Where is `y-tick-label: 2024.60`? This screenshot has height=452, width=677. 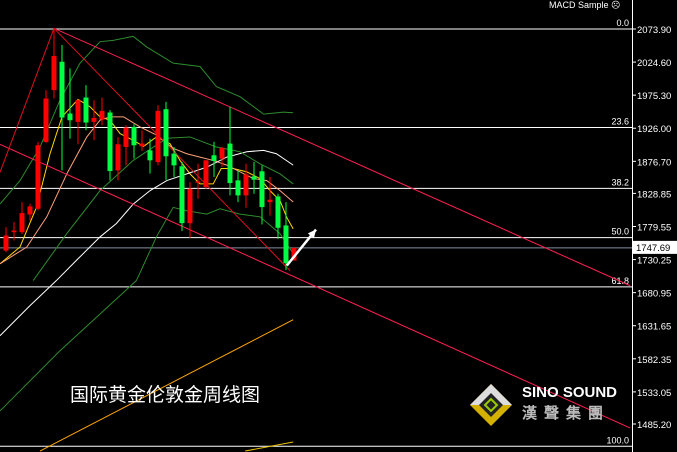
y-tick-label: 2024.60 is located at coordinates (654, 63).